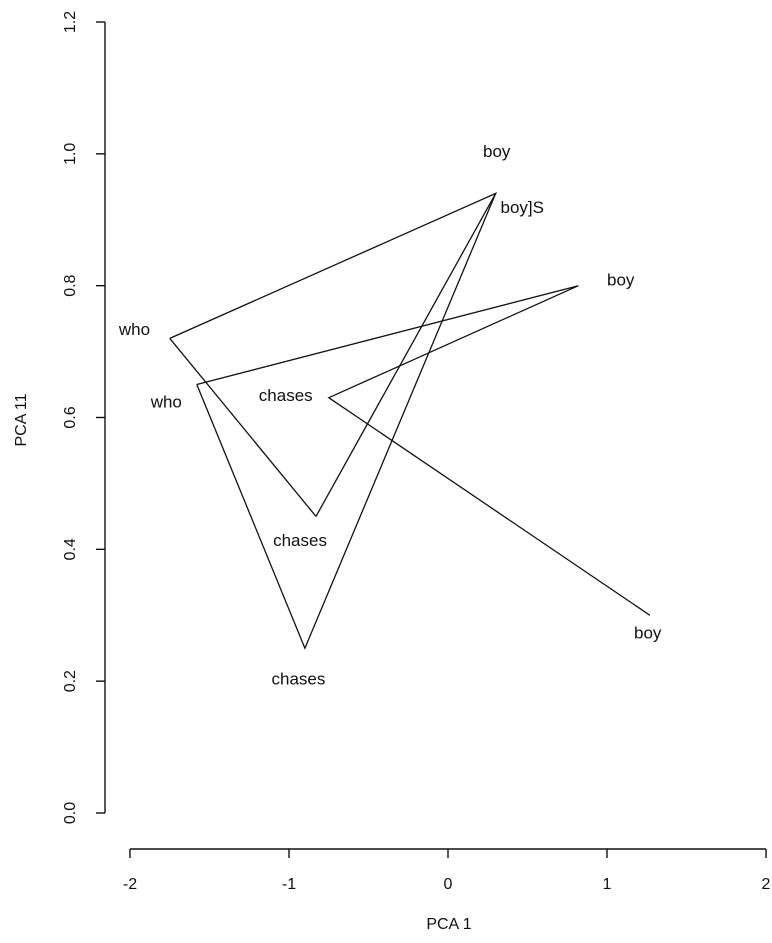  Describe the element at coordinates (70, 549) in the screenshot. I see `y-tick-label: 0.4` at that location.